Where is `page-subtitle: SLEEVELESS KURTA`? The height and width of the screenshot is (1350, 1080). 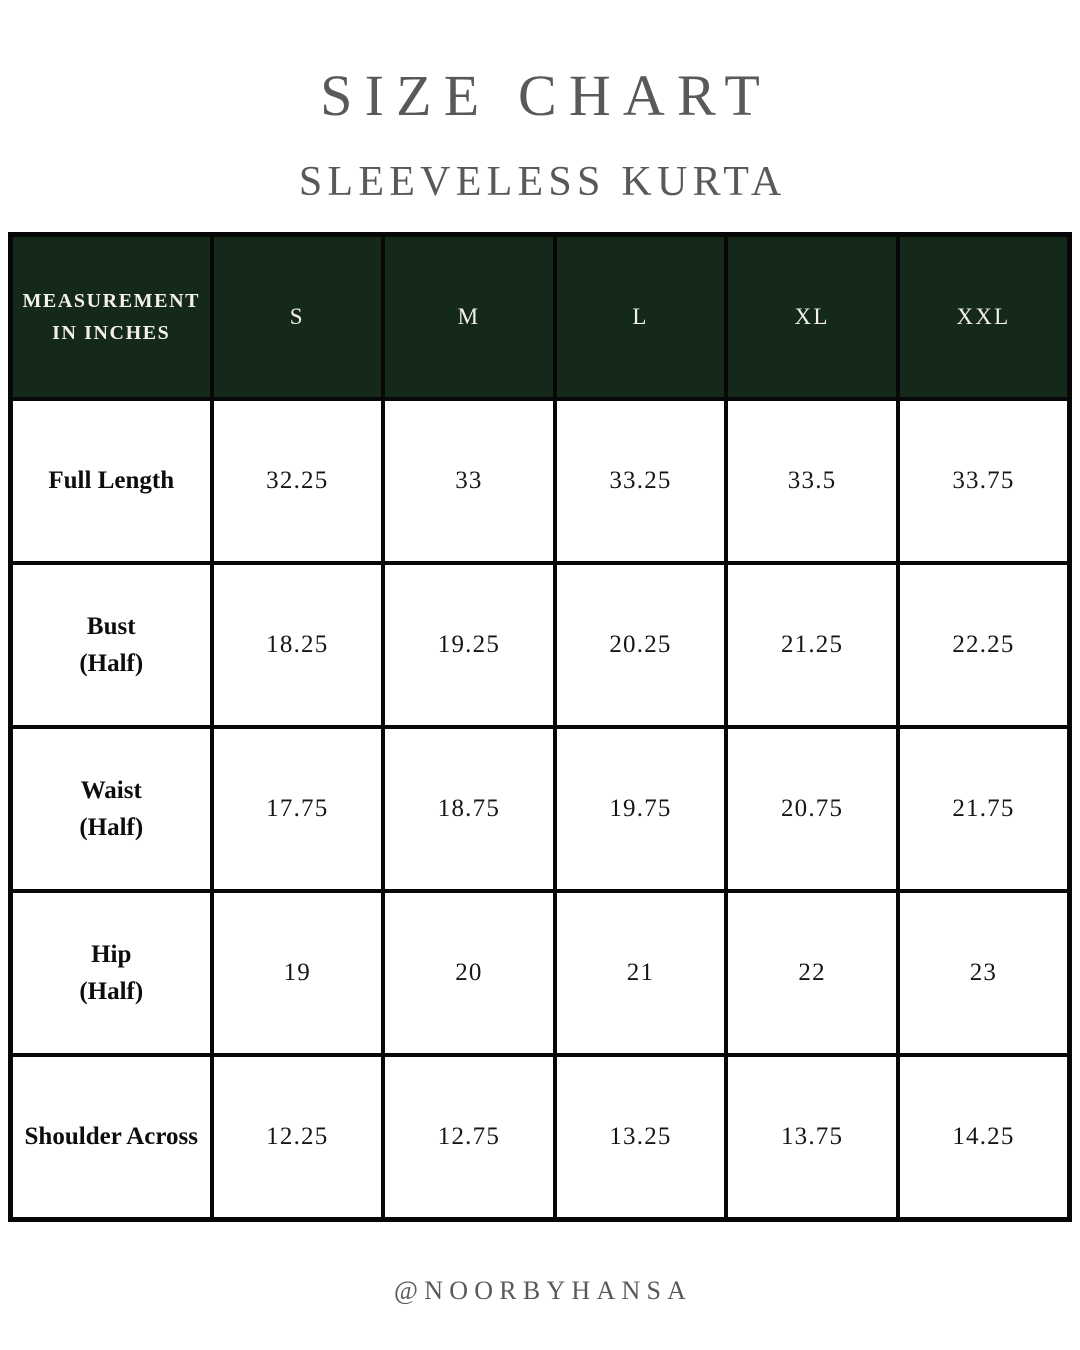 page-subtitle: SLEEVELESS KURTA is located at coordinates (542, 182).